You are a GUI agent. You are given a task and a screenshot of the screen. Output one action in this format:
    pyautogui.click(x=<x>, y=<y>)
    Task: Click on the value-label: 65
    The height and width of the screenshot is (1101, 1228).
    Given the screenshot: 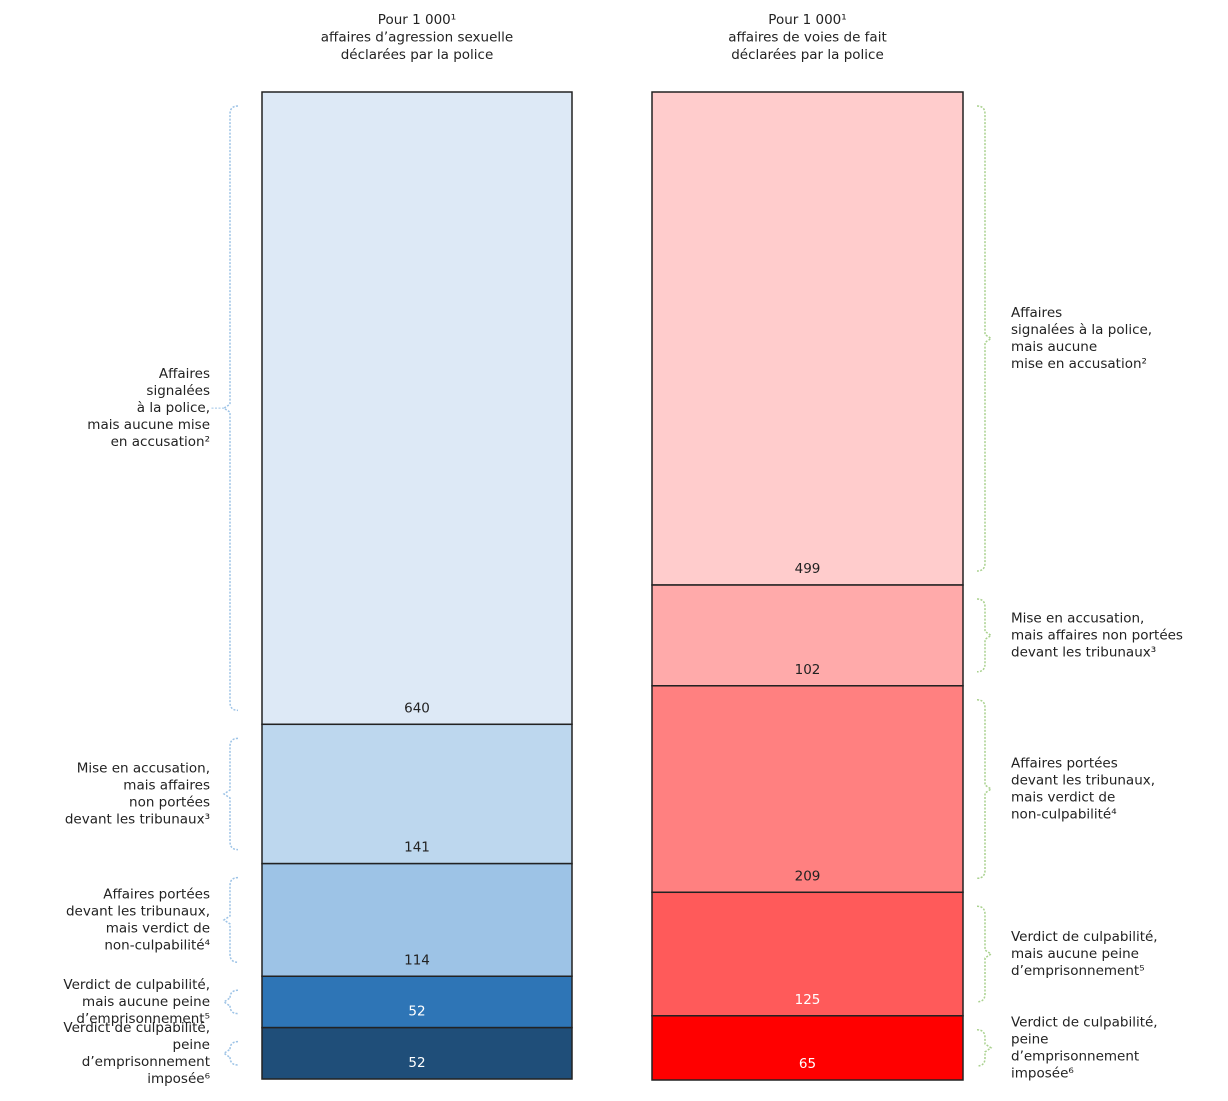 What is the action you would take?
    pyautogui.click(x=807, y=1064)
    